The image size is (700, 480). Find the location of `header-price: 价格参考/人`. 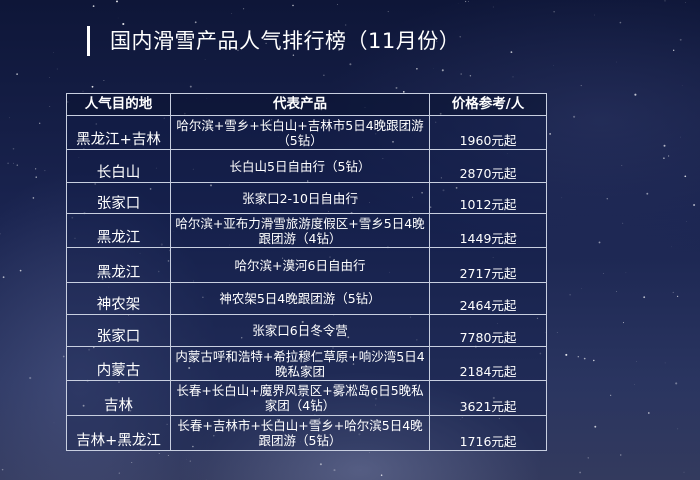

header-price: 价格参考/人 is located at coordinates (488, 104).